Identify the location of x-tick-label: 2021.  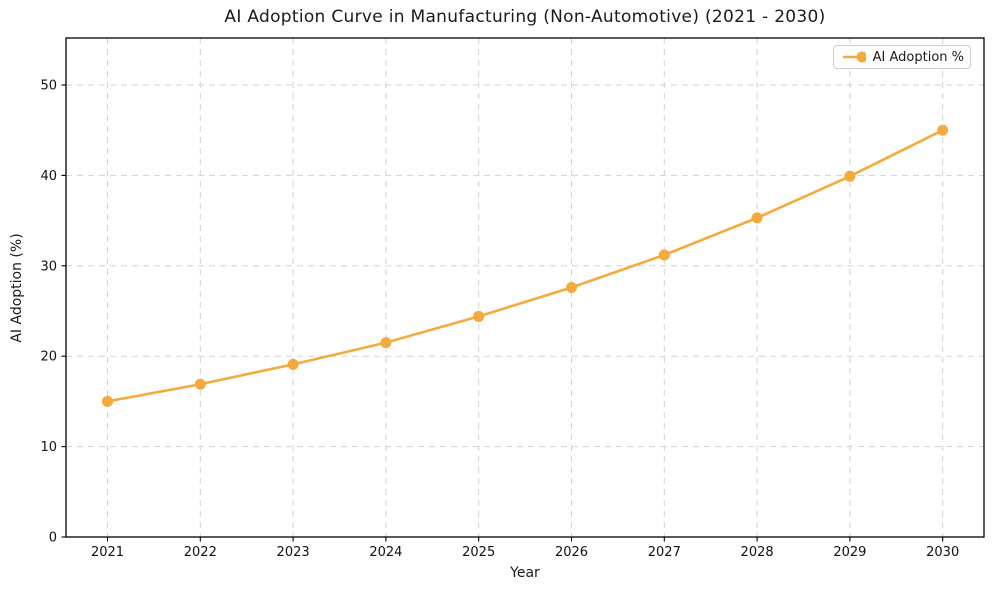
(107, 552).